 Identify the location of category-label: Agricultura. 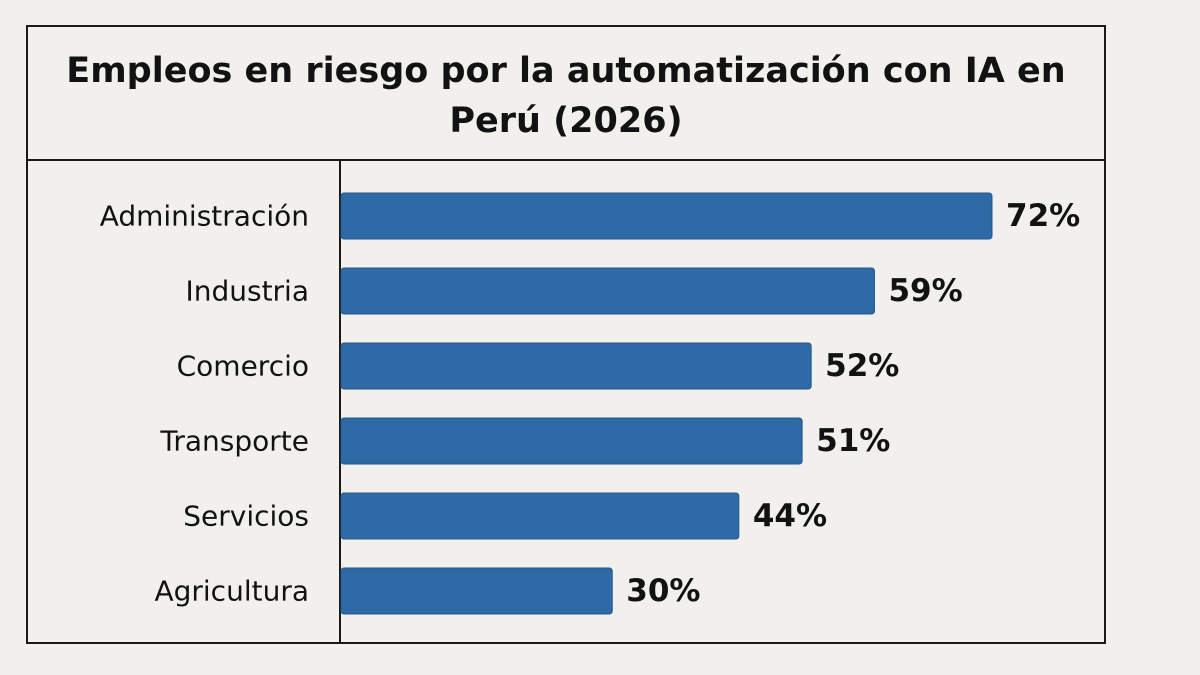
(231, 591).